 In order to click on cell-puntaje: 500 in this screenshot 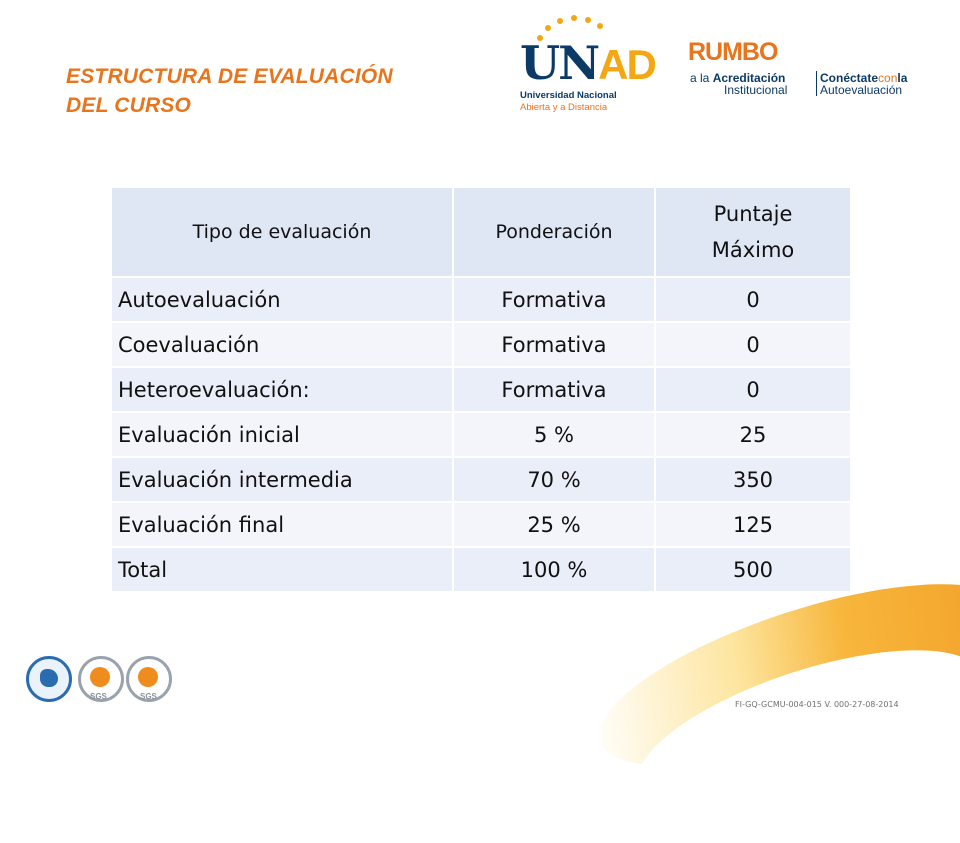, I will do `click(753, 569)`.